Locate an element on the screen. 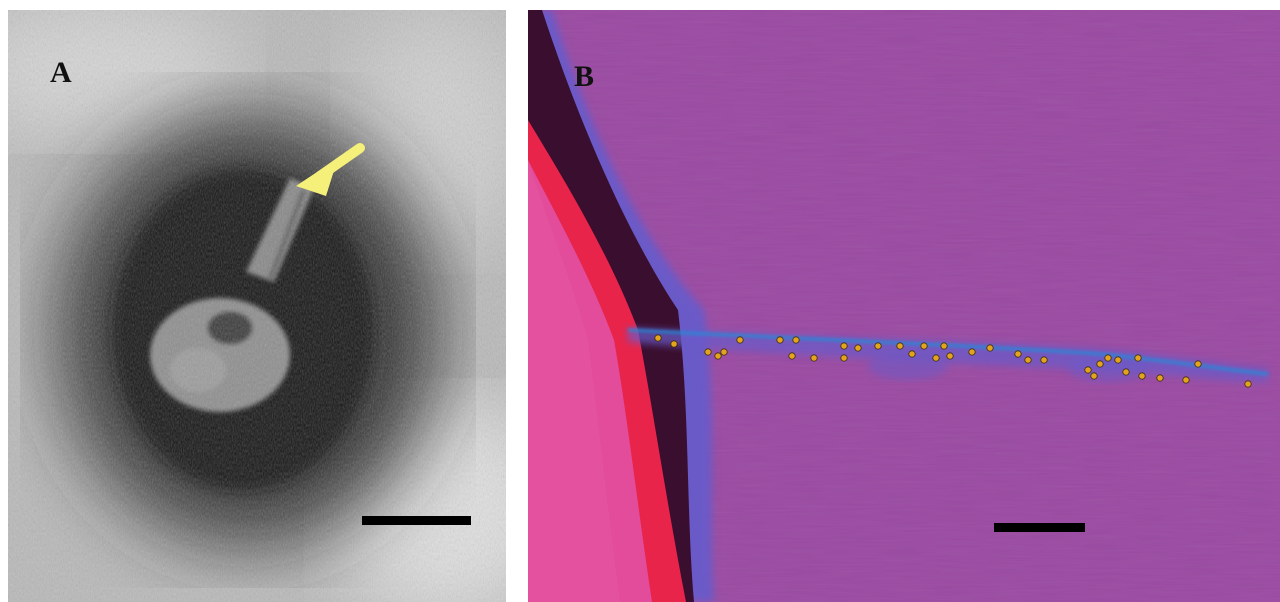  filament is located at coordinates (948, 352).